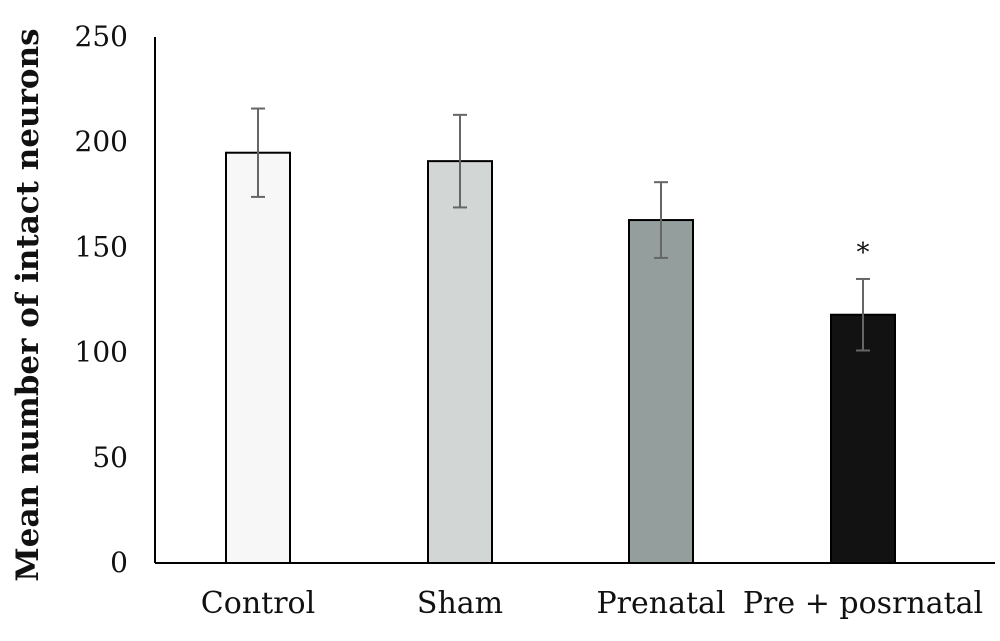  I want to click on y-tick-label-50: 50, so click(110, 457).